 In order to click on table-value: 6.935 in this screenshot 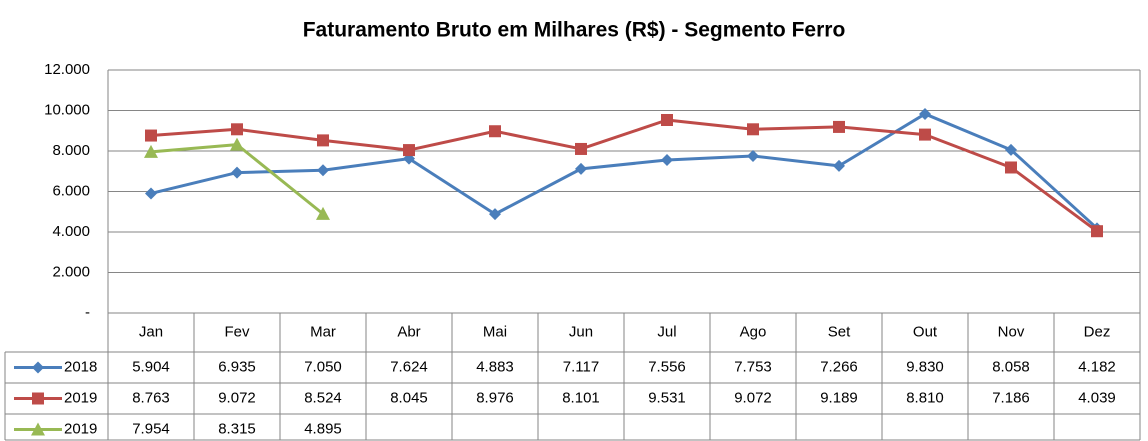, I will do `click(237, 366)`.